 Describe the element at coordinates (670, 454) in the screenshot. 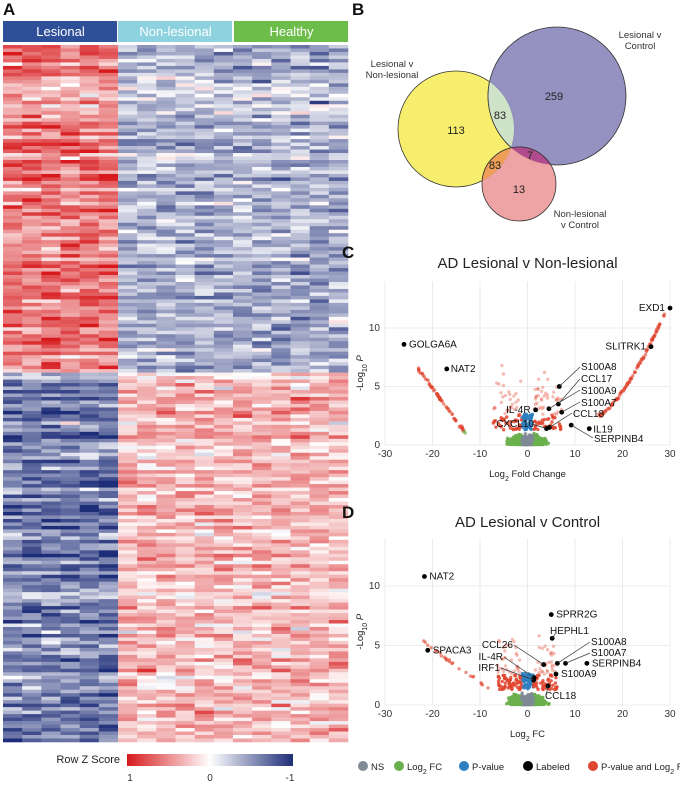

I see `x-tick-label: 30` at that location.